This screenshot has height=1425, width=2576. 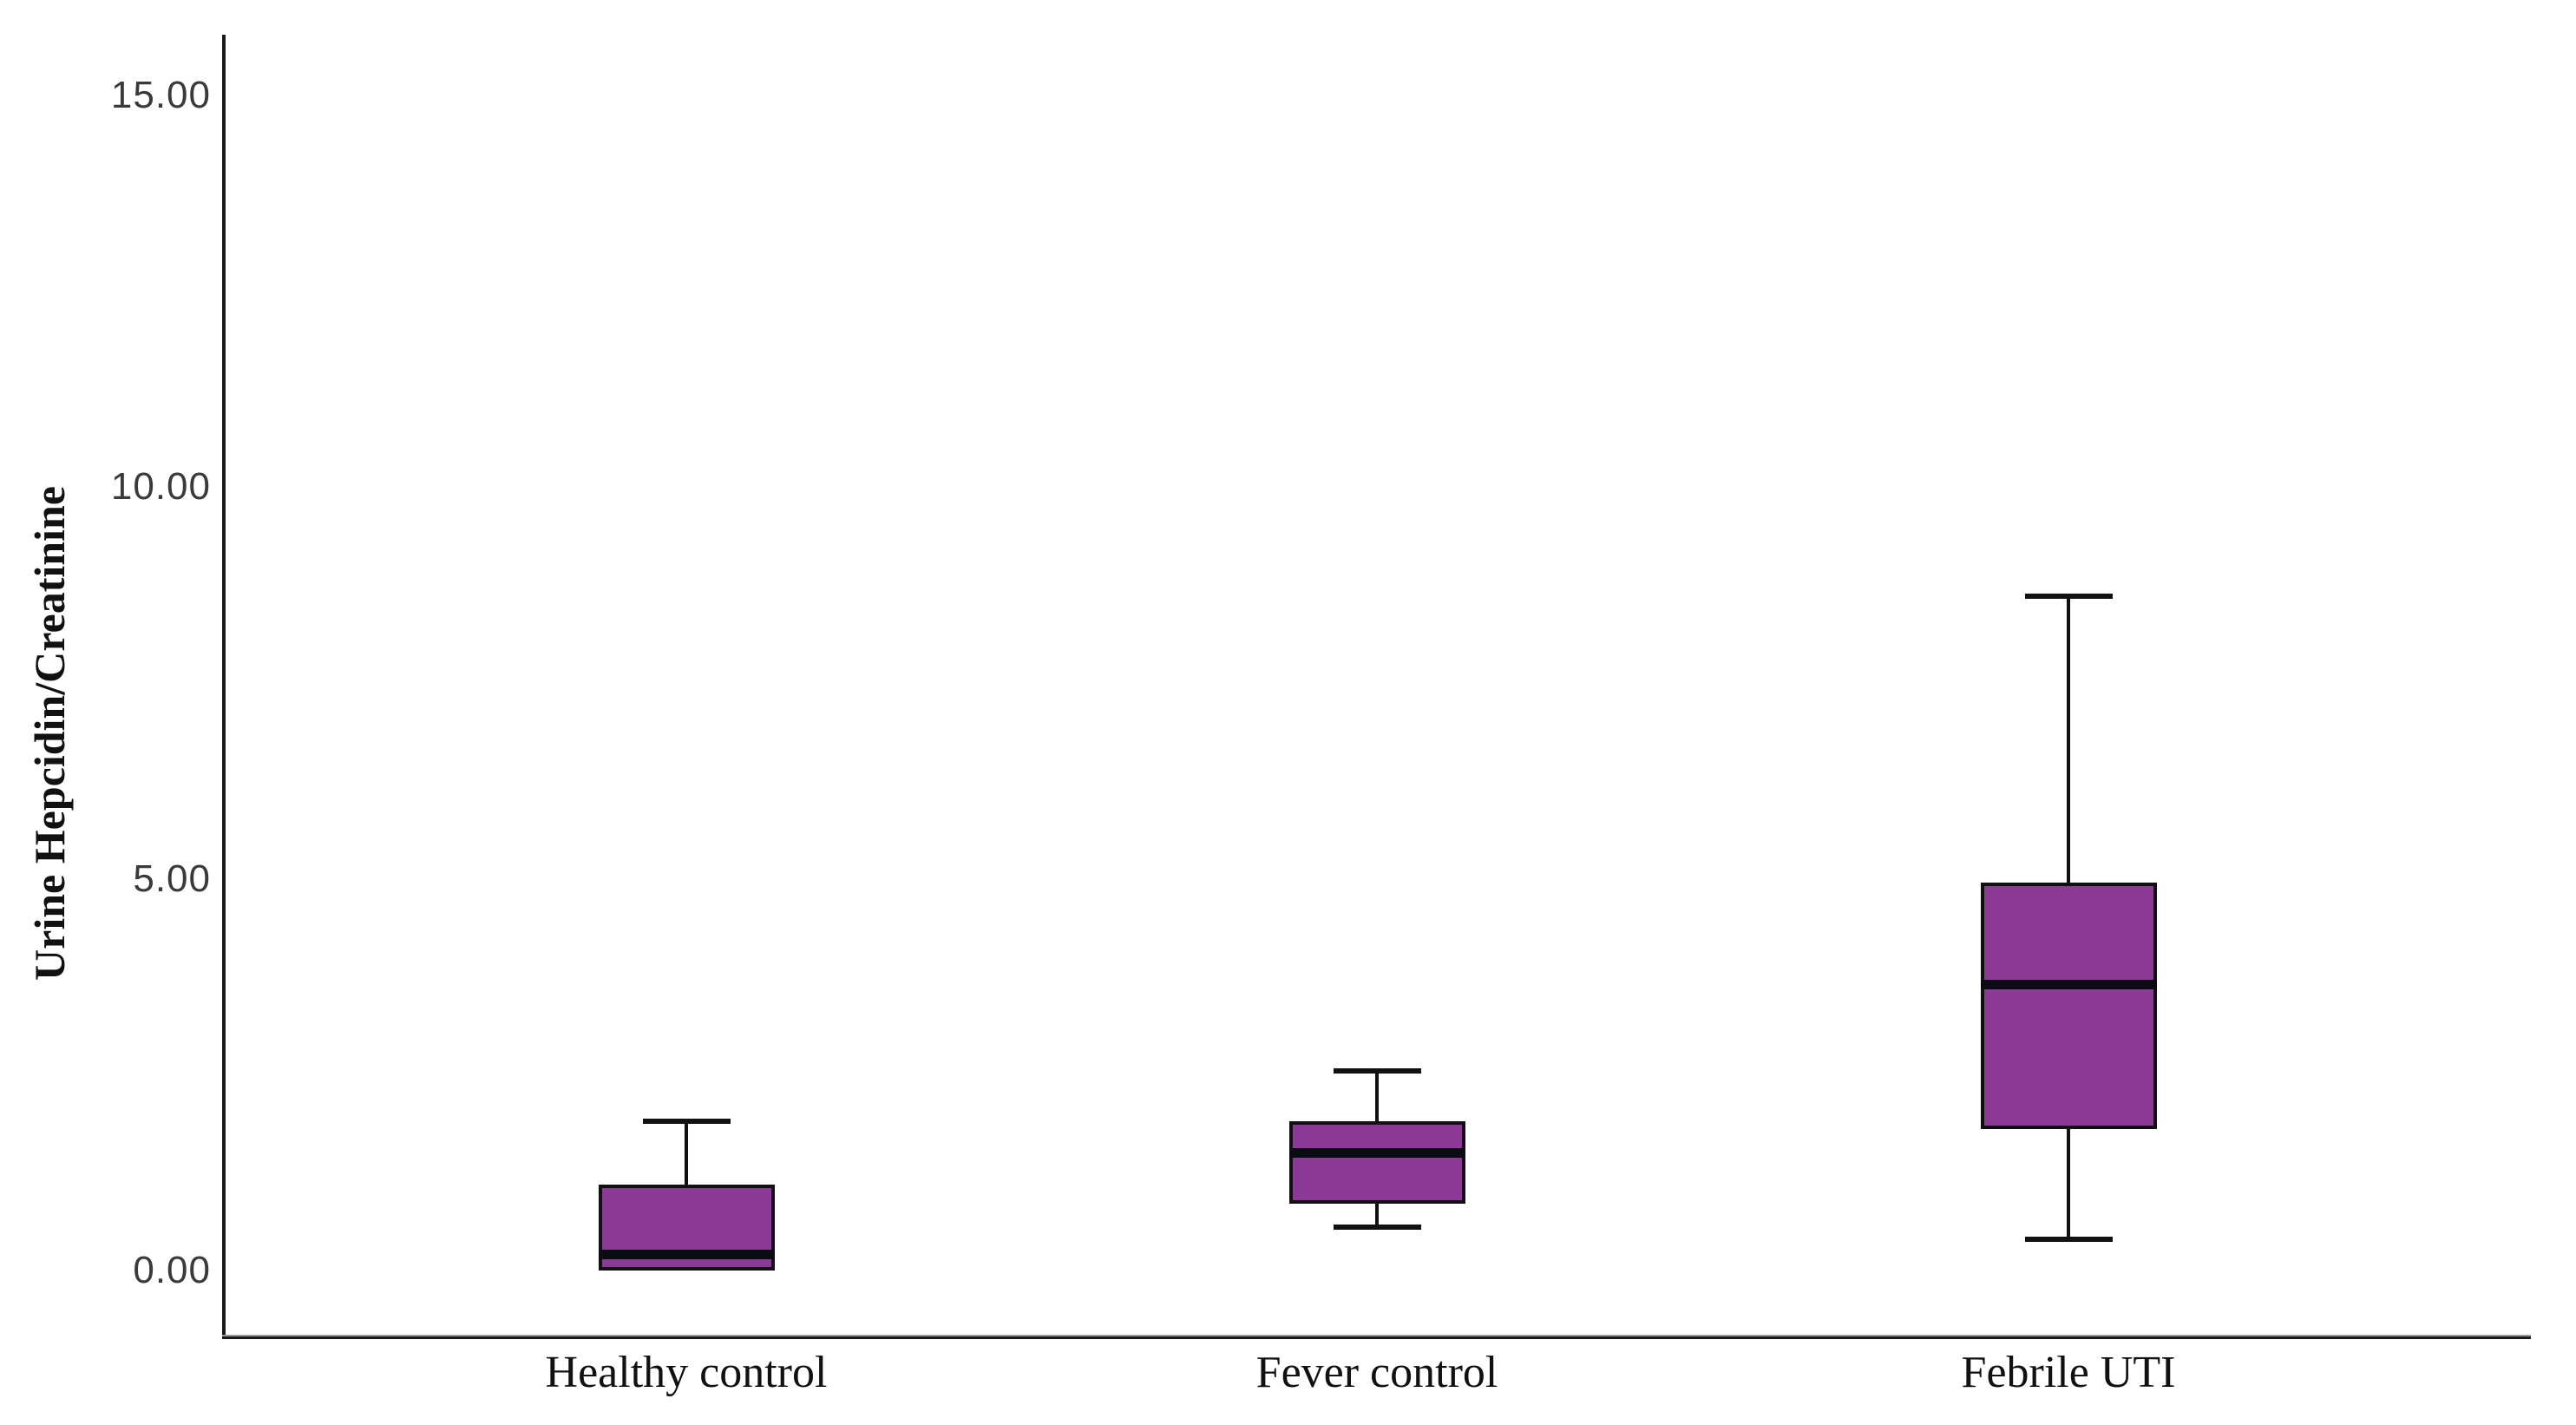 What do you see at coordinates (1376, 1372) in the screenshot?
I see `x-category-label: Fever control` at bounding box center [1376, 1372].